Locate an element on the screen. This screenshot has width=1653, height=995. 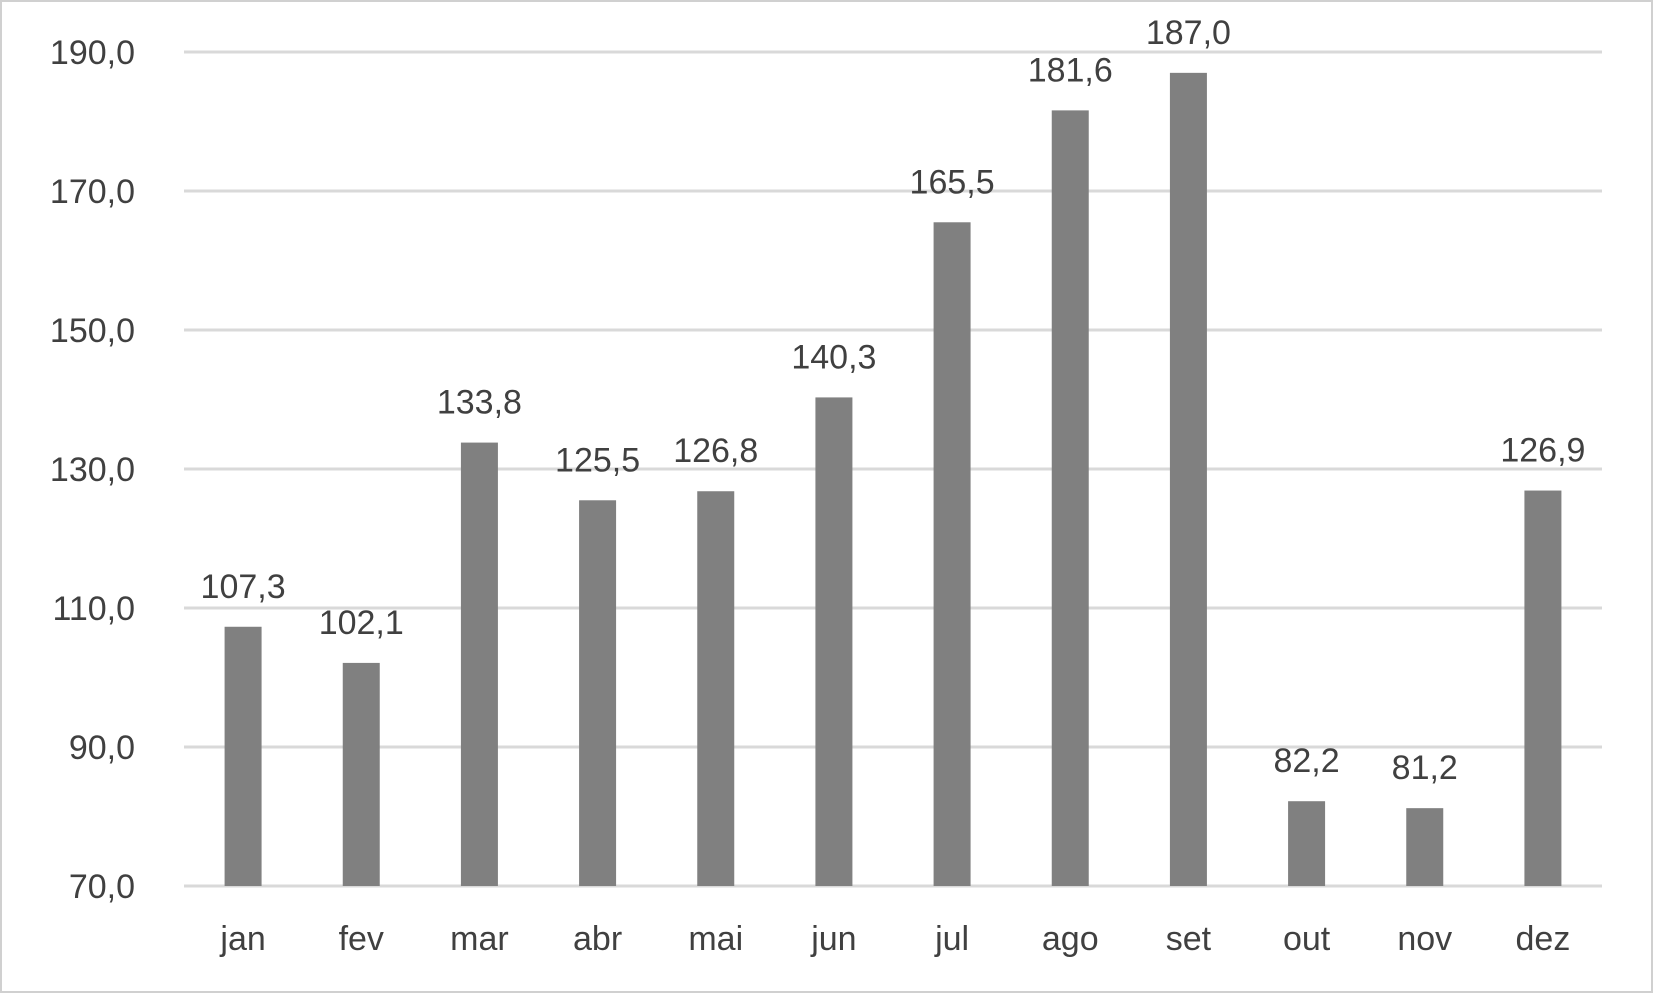
data-label-jul: 165,5 is located at coordinates (952, 182).